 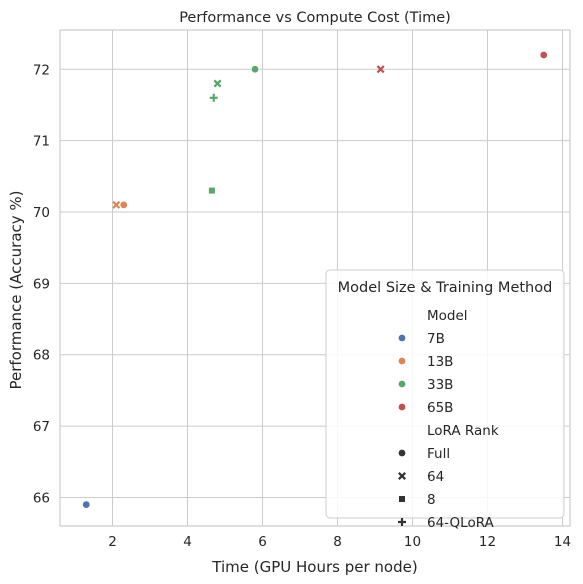 What do you see at coordinates (440, 408) in the screenshot?
I see `legend-label: 65B` at bounding box center [440, 408].